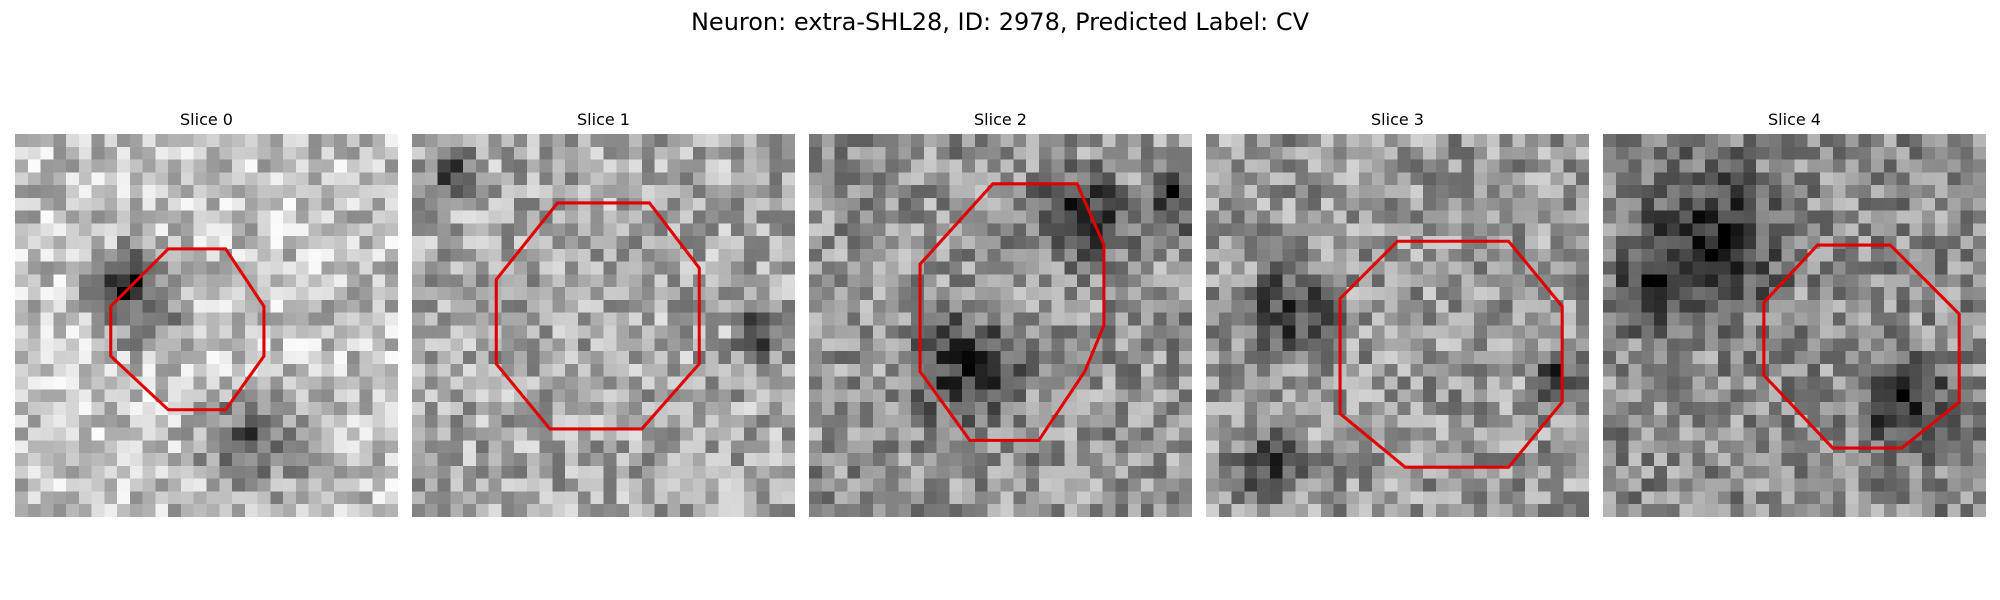 This screenshot has width=2000, height=600. Describe the element at coordinates (1794, 119) in the screenshot. I see `slice-title-4: Slice 4` at that location.